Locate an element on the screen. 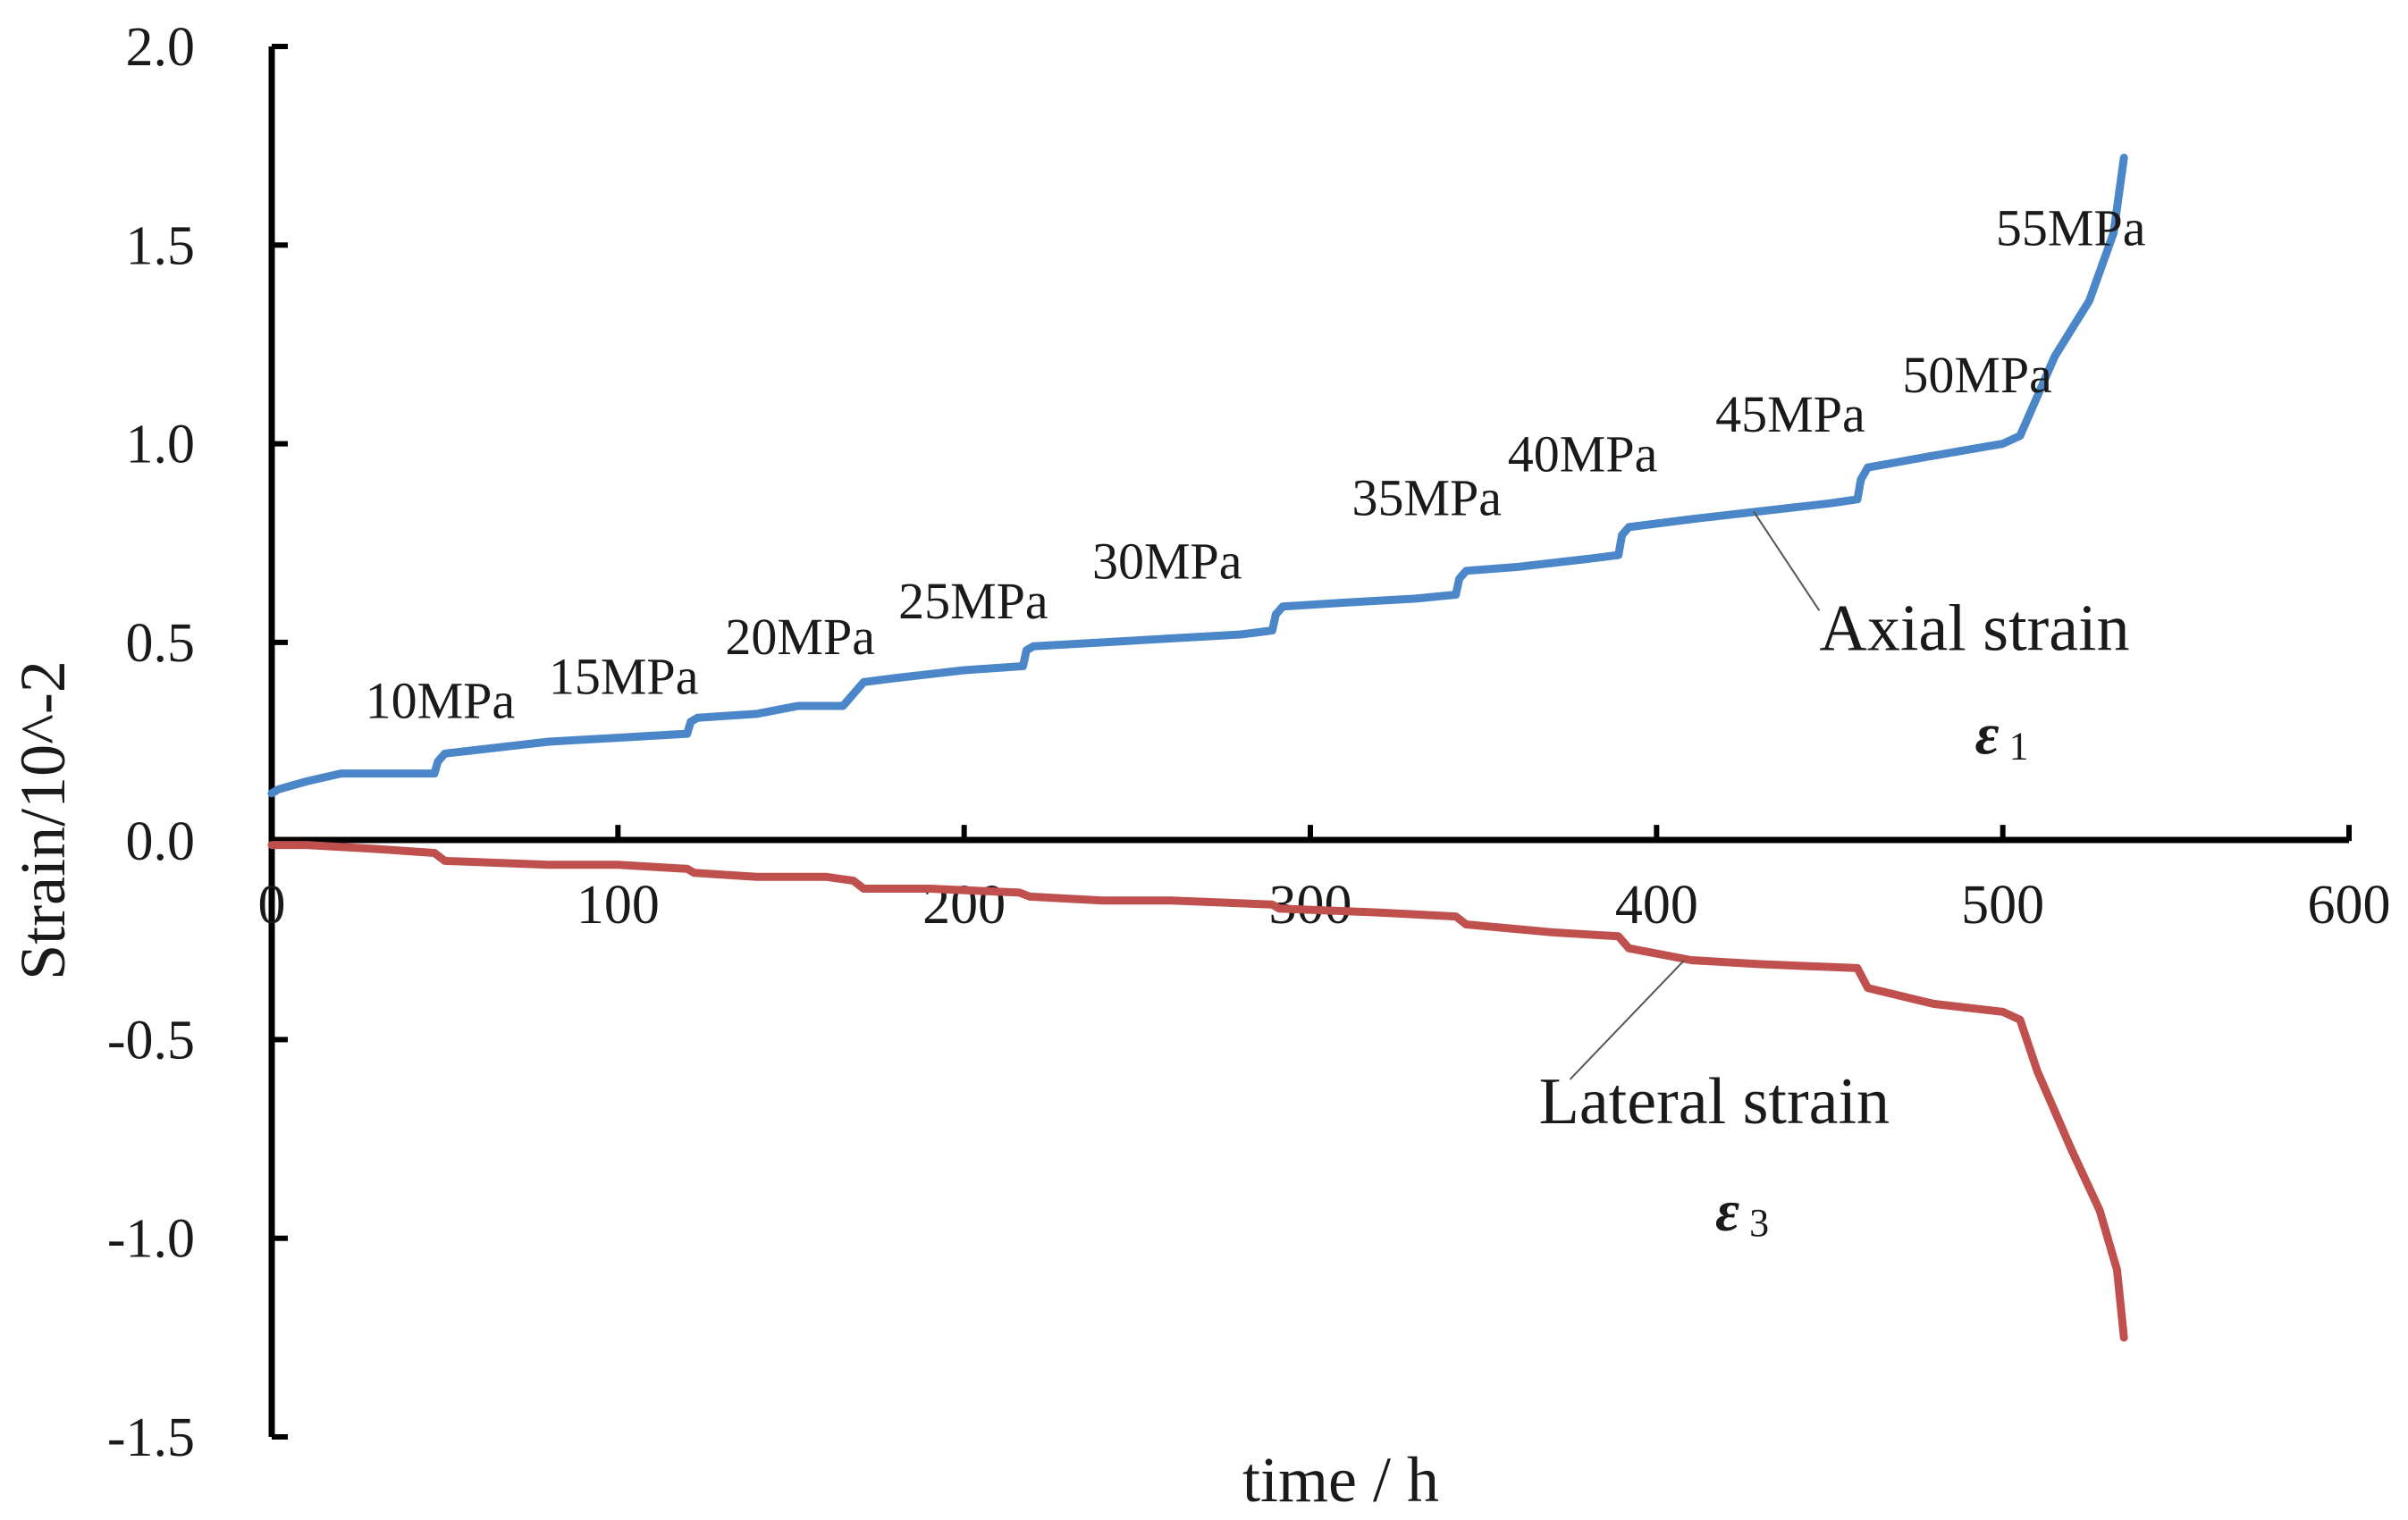  y-axis-title: Strain/10^-2 is located at coordinates (43, 820).